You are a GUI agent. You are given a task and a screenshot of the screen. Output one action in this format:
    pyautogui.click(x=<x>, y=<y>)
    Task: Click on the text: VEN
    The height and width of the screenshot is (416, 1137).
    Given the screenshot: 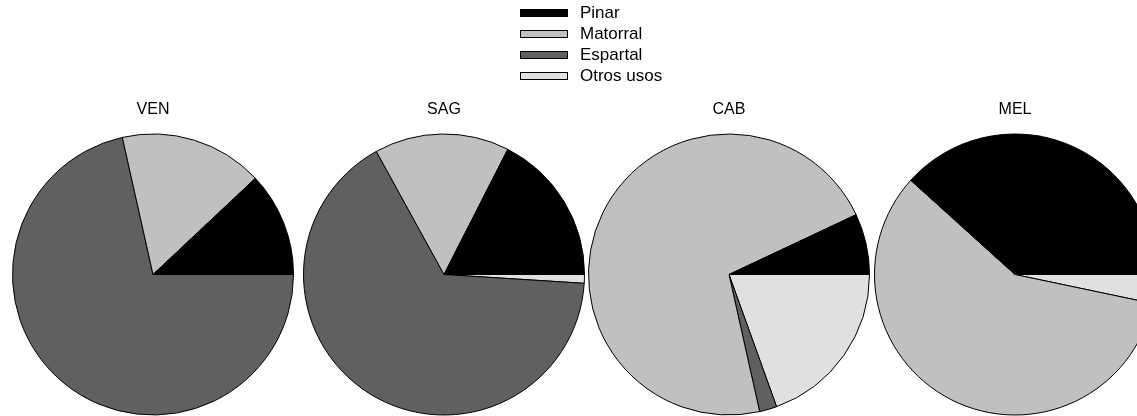 What is the action you would take?
    pyautogui.click(x=153, y=109)
    